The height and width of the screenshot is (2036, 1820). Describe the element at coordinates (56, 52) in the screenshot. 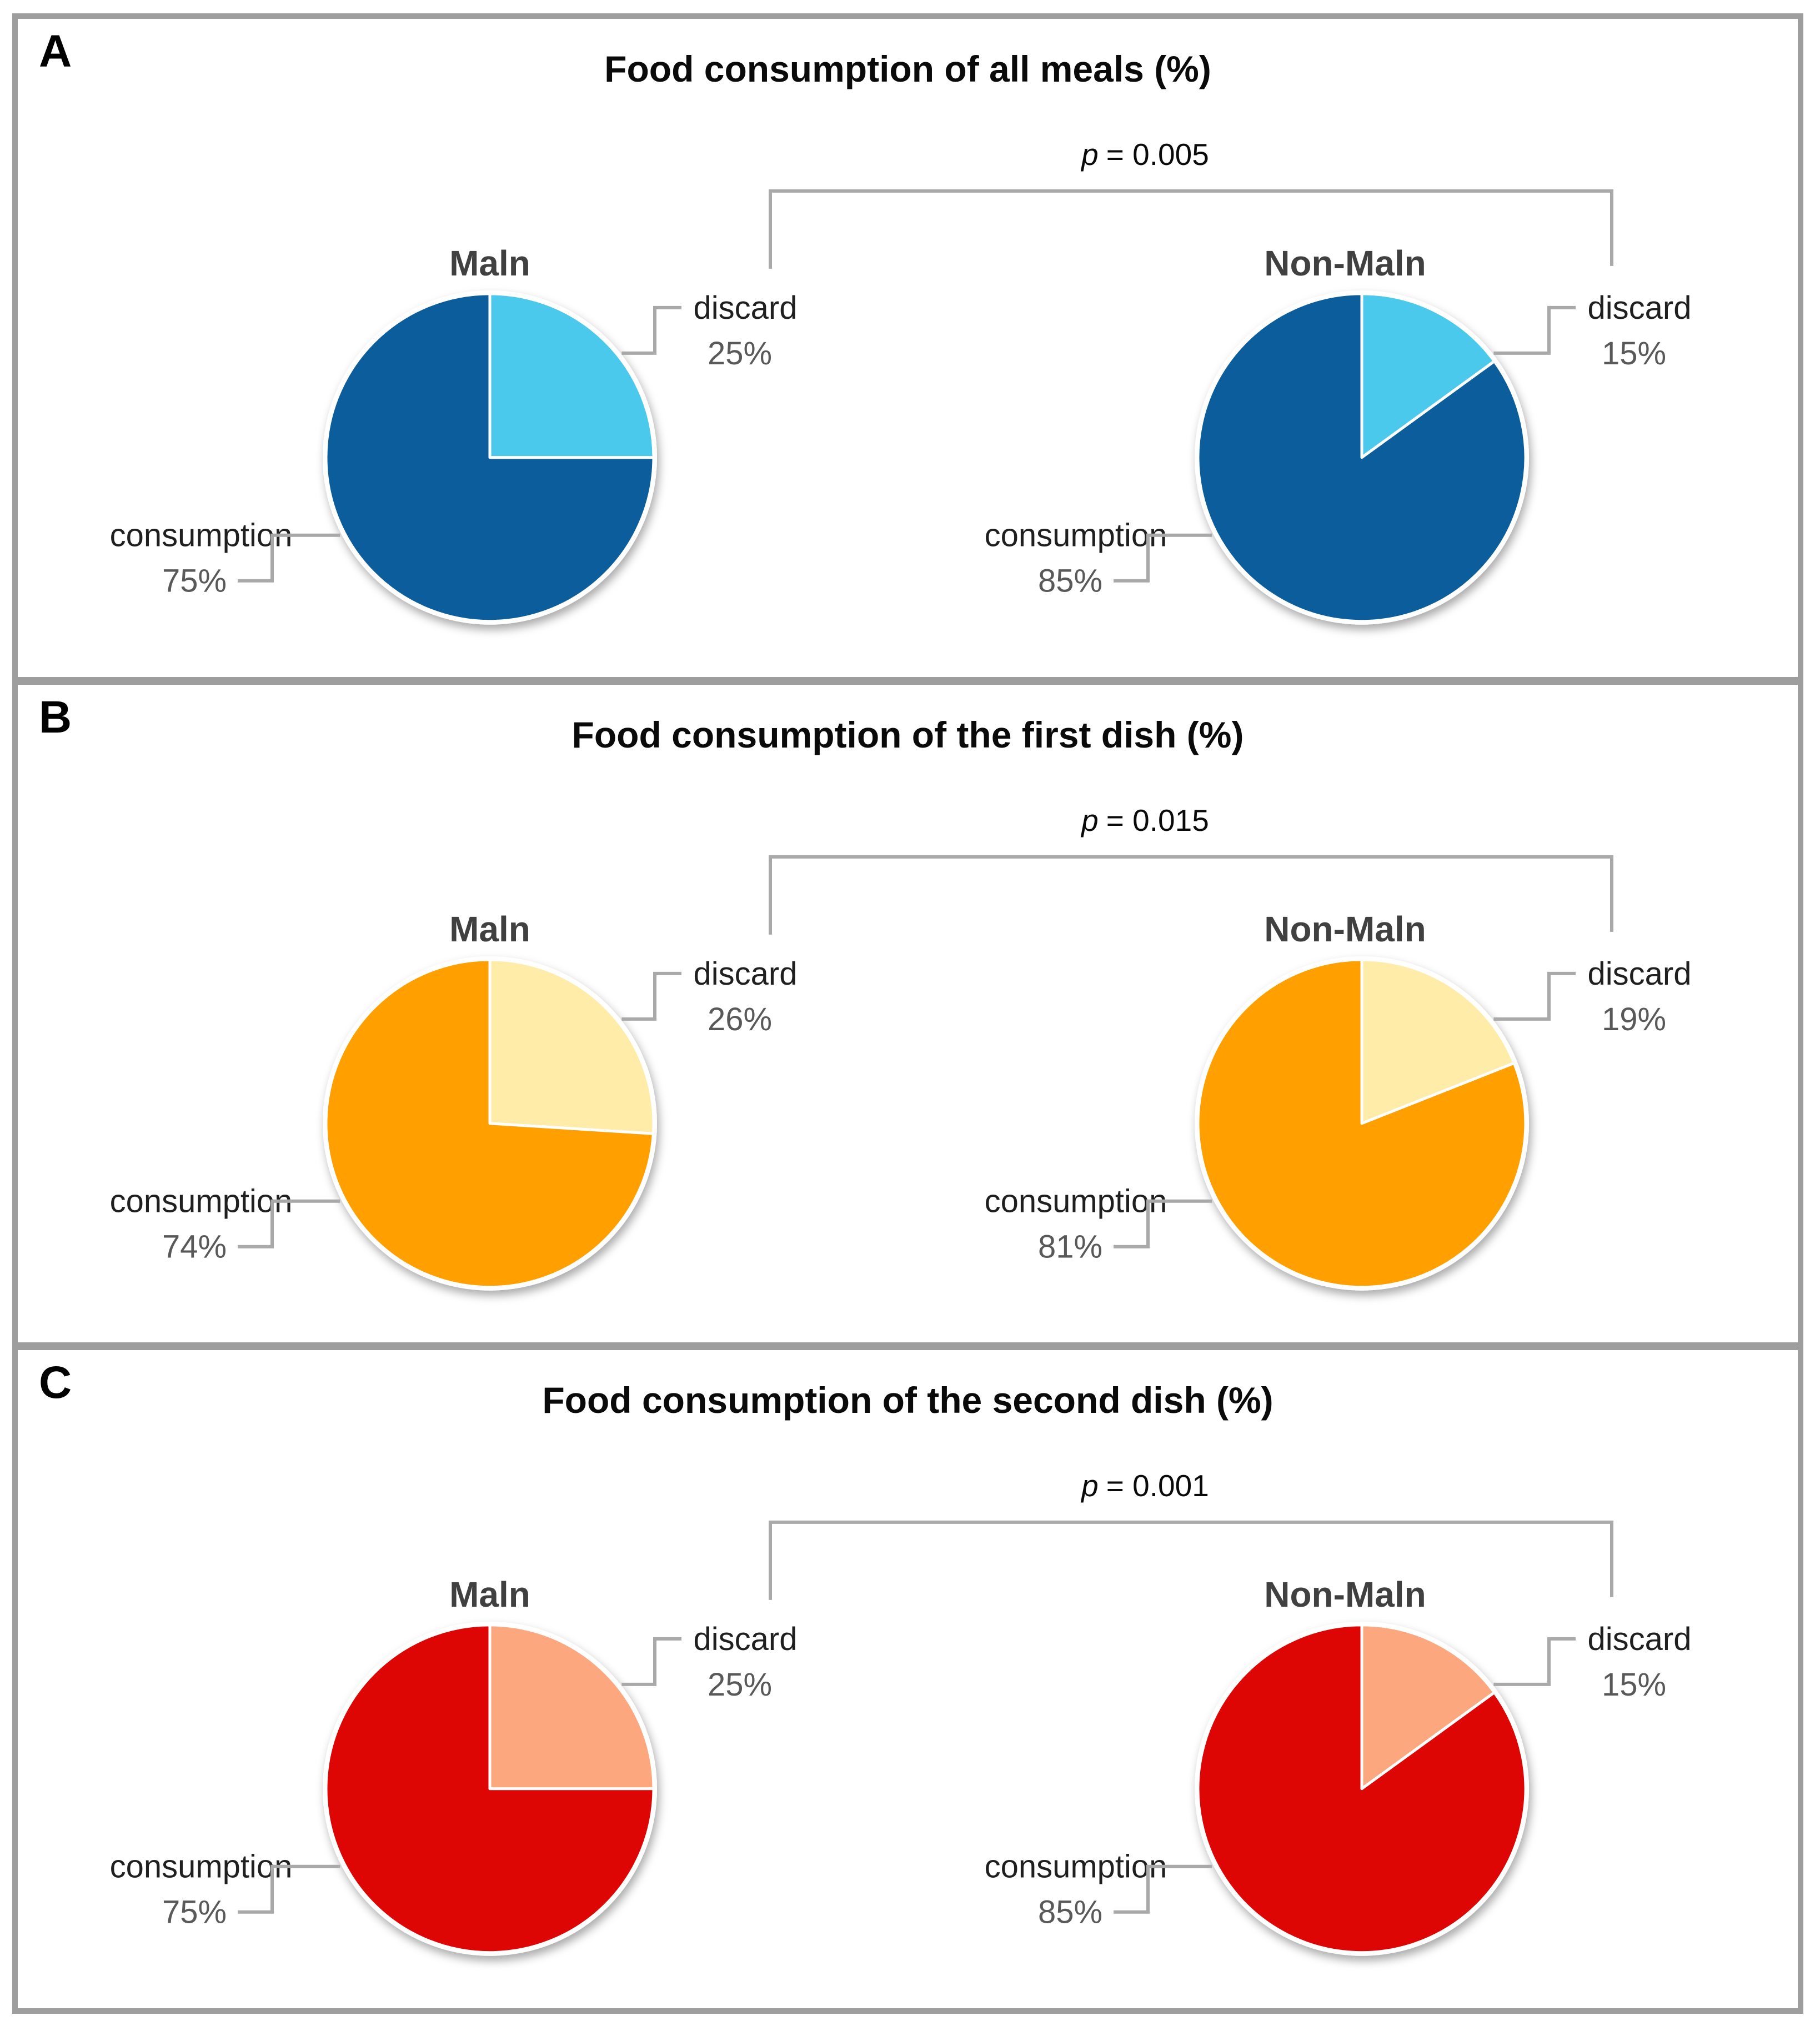

I see `panel-letter: A` at that location.